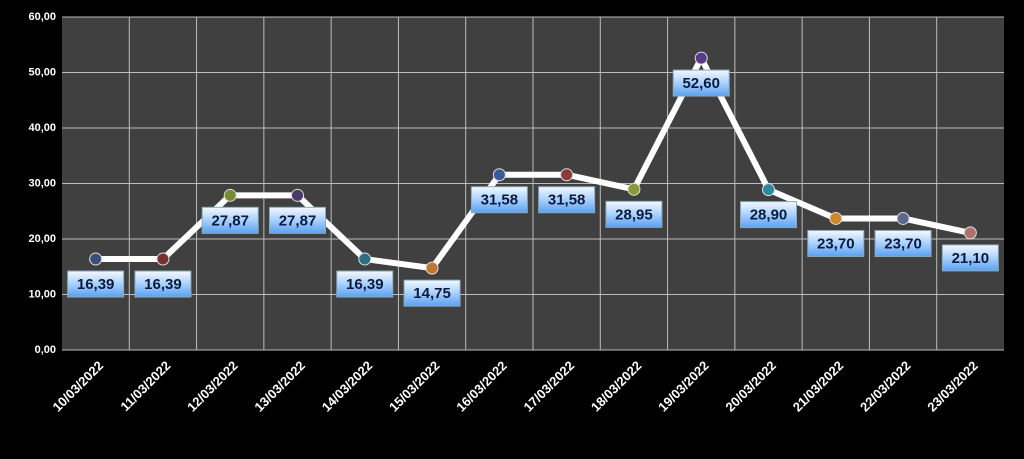 The height and width of the screenshot is (459, 1024). I want to click on data-label-text: 28,90, so click(769, 215).